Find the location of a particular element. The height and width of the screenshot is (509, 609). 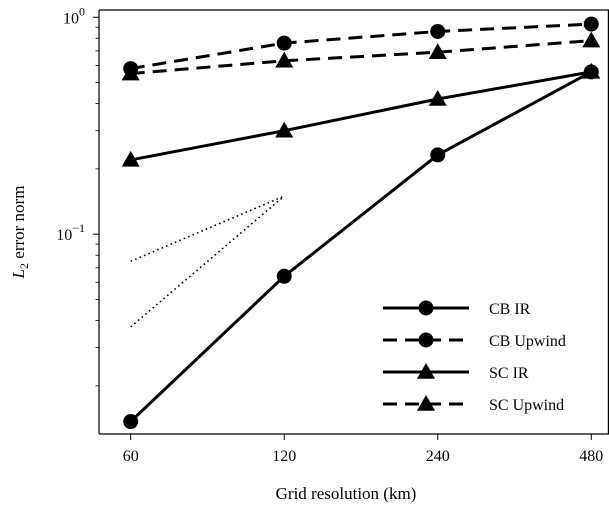

x-tick-label-4: 480 is located at coordinates (591, 456).